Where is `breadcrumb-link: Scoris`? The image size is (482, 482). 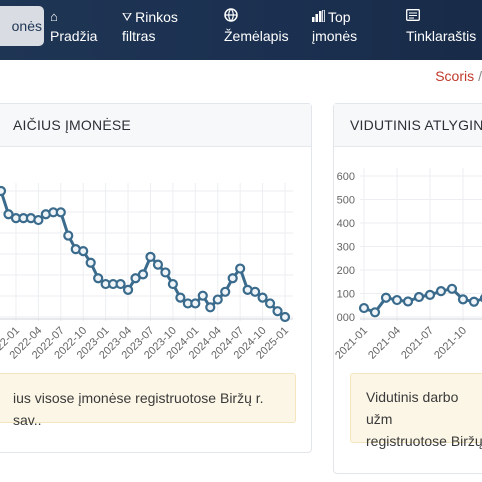
breadcrumb-link: Scoris is located at coordinates (455, 76).